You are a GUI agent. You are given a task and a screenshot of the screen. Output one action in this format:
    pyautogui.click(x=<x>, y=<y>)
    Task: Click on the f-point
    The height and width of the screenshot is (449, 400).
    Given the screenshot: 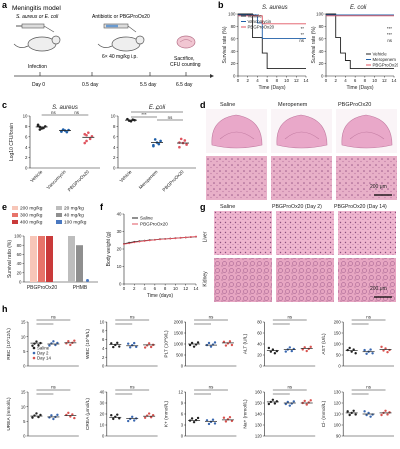 What is the action you would take?
    pyautogui.click(x=129, y=243)
    